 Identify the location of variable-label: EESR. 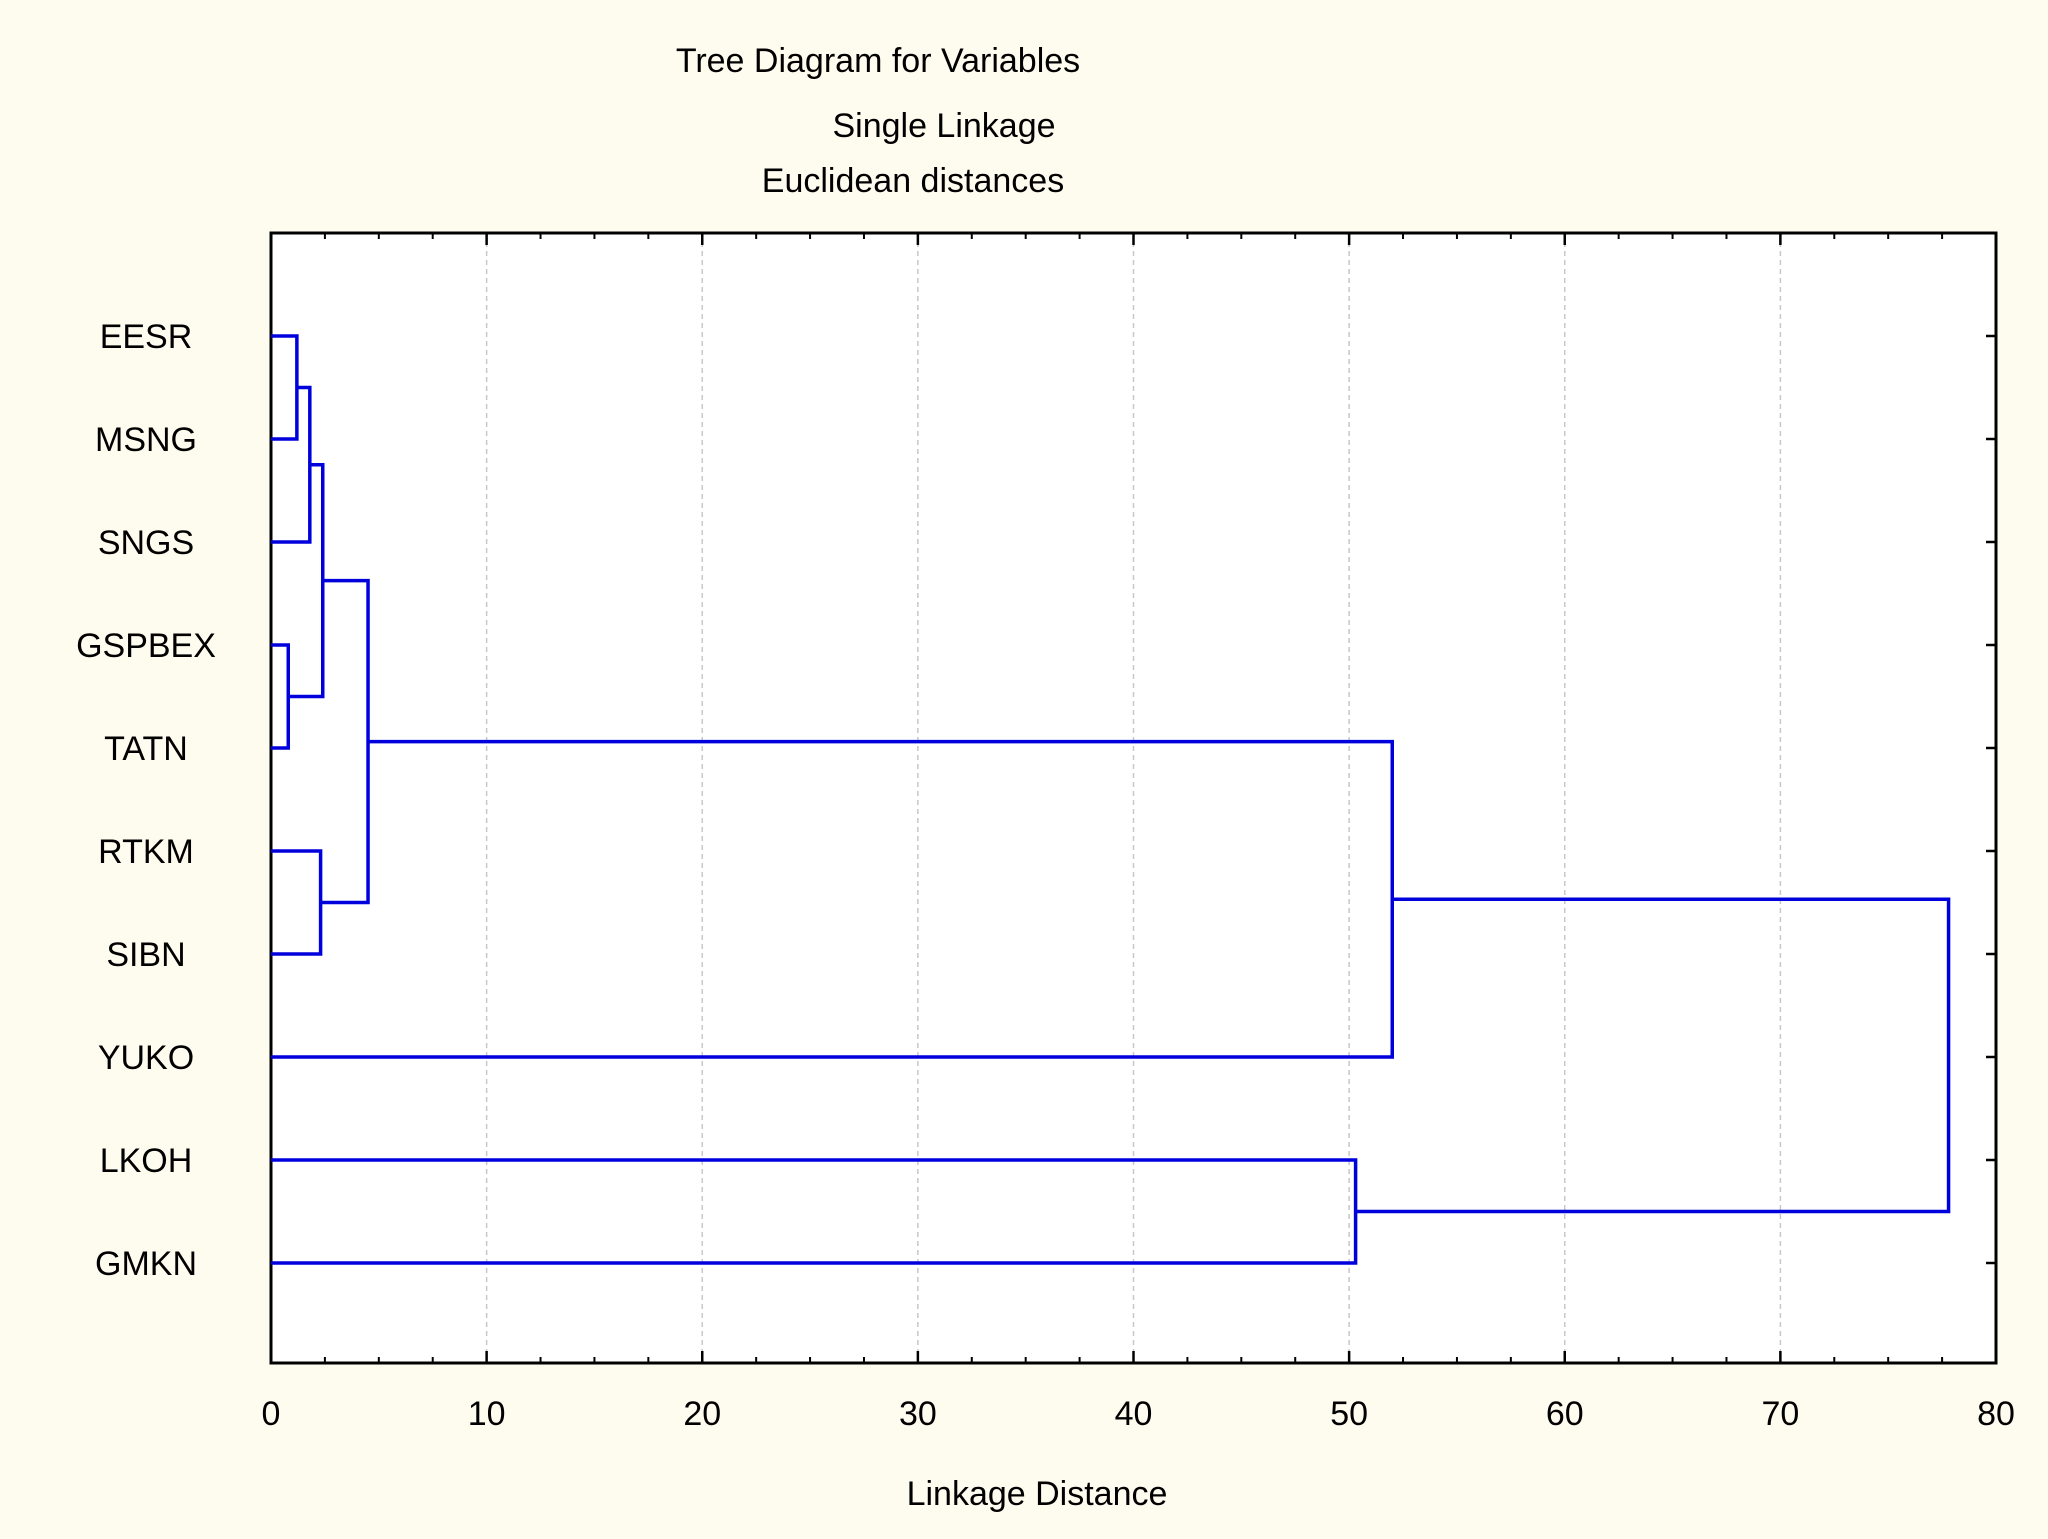
(146, 337).